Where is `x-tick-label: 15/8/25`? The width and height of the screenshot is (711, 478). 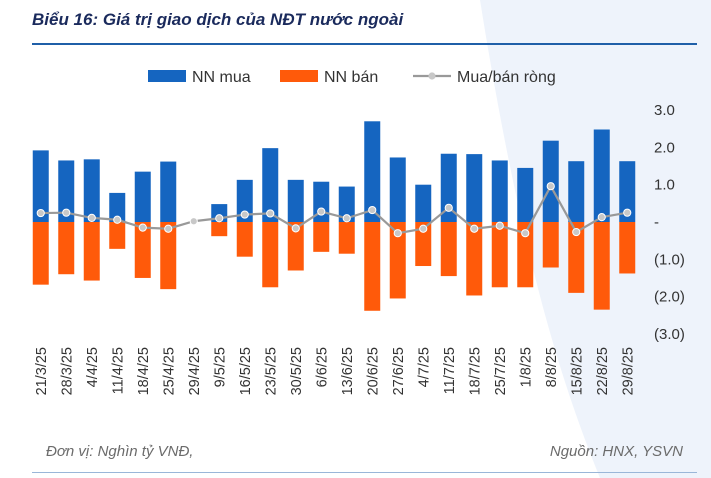 x-tick-label: 15/8/25 is located at coordinates (577, 371).